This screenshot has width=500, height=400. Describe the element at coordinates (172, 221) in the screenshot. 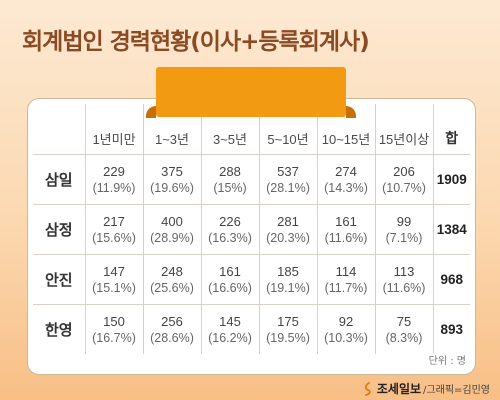

I see `cell-count: 400` at that location.